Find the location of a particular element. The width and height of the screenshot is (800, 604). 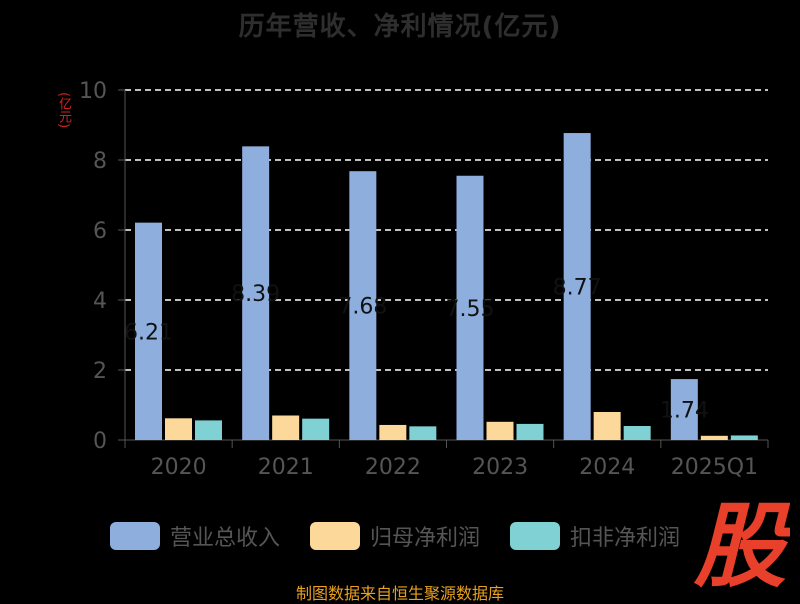

legend-item-net-profit: 归母净利润 is located at coordinates (395, 536).